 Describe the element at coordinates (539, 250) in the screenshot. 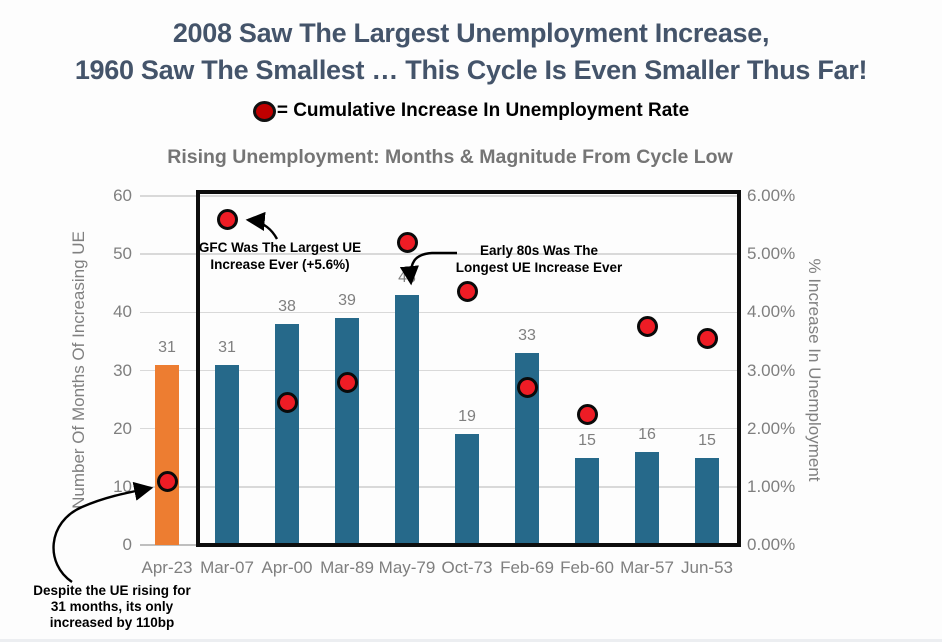

I see `early80s-annotation-line1: Early 80s Was The` at that location.